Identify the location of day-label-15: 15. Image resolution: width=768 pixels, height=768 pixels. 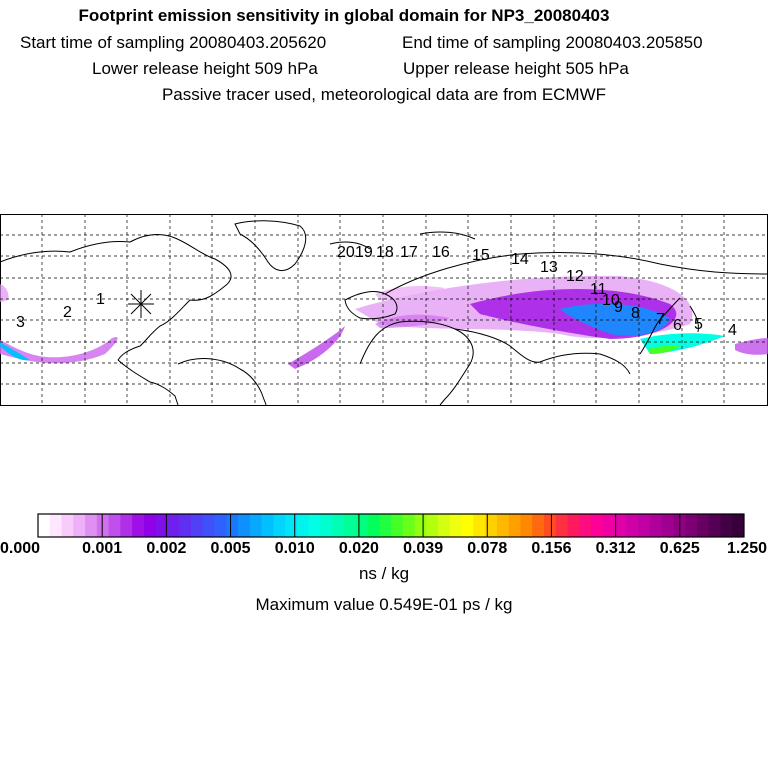
(481, 255).